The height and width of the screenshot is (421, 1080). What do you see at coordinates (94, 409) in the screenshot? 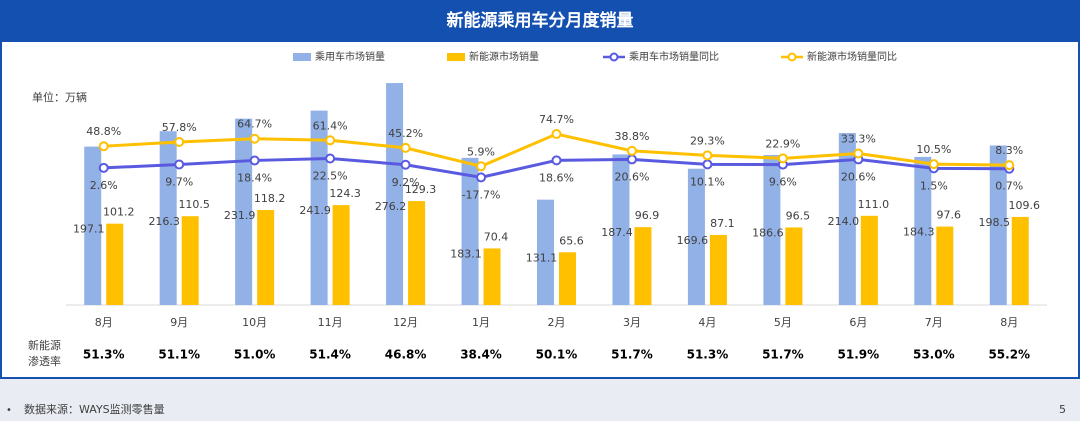
I see `source: 数据来源：WAYS监测零售量` at bounding box center [94, 409].